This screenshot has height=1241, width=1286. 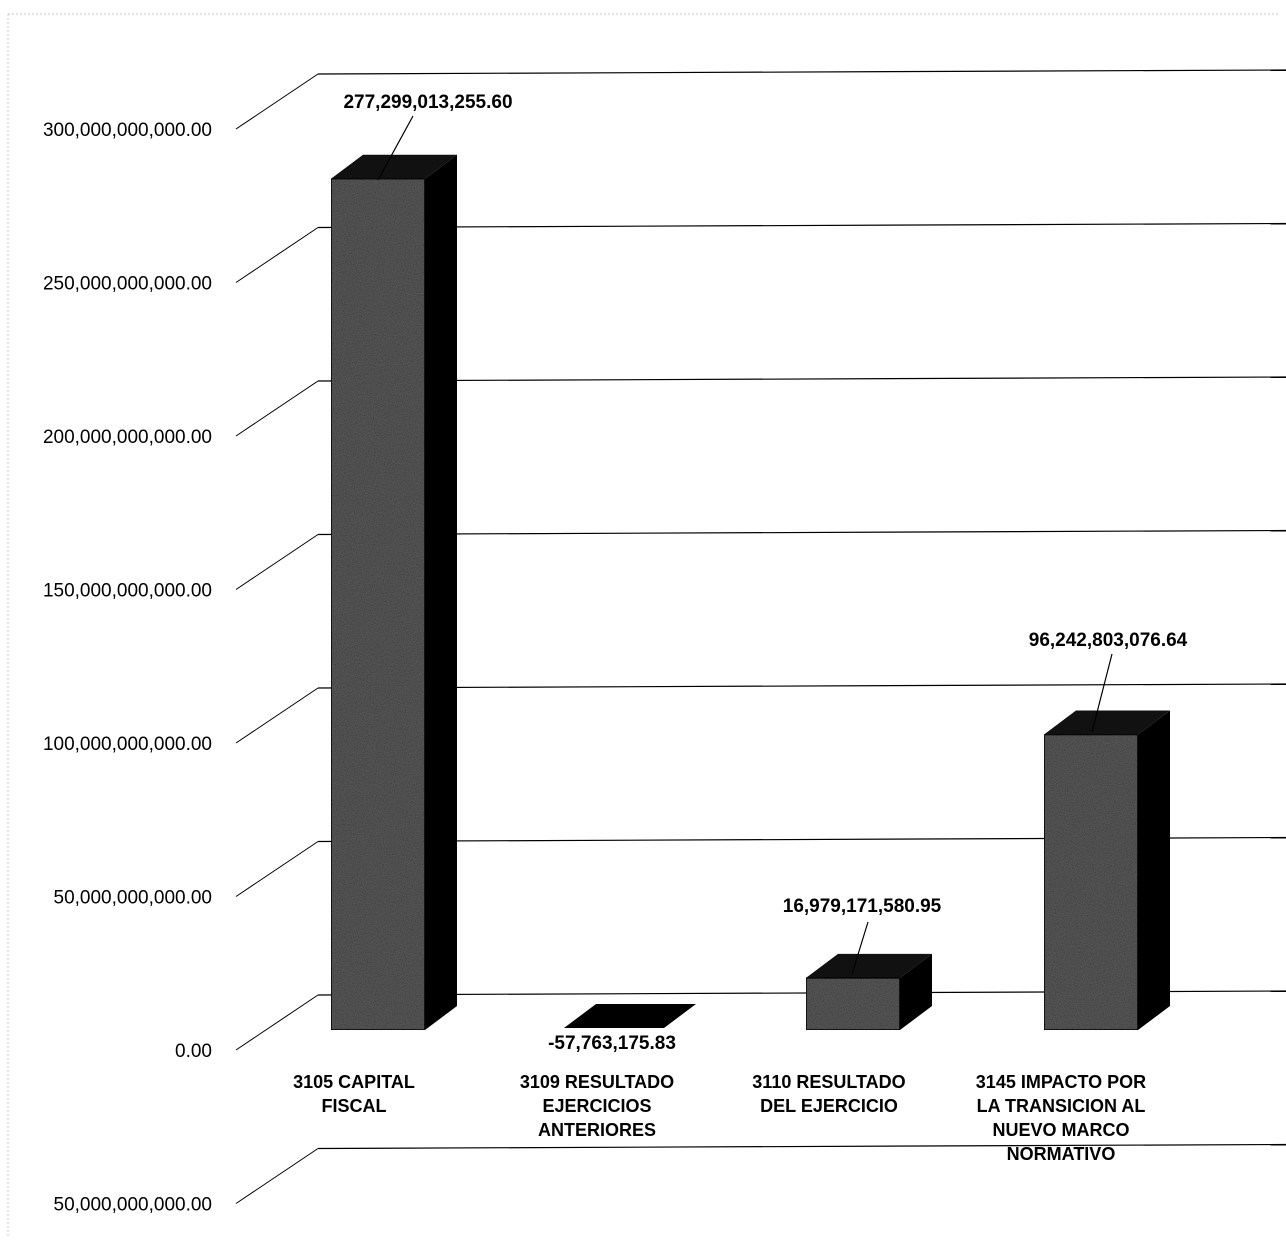 I want to click on x-tick-label: 3109 RESULTADO EJERCICIOS ANTERIORES, so click(x=597, y=1106).